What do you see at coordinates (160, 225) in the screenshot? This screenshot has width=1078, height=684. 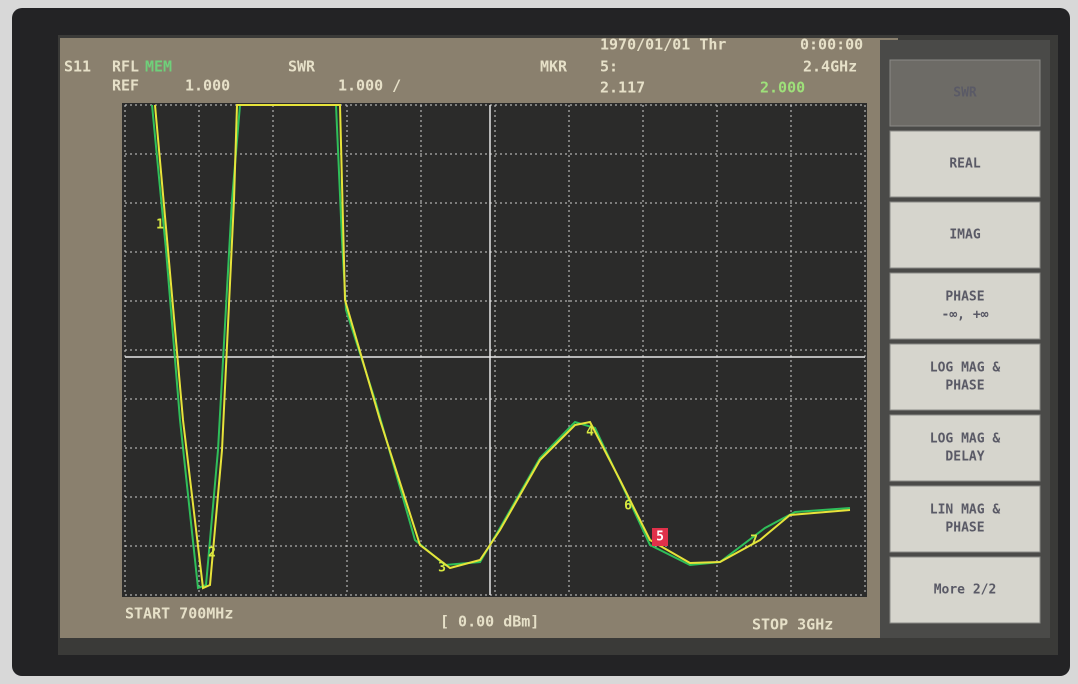 I see `marker-label: 1` at bounding box center [160, 225].